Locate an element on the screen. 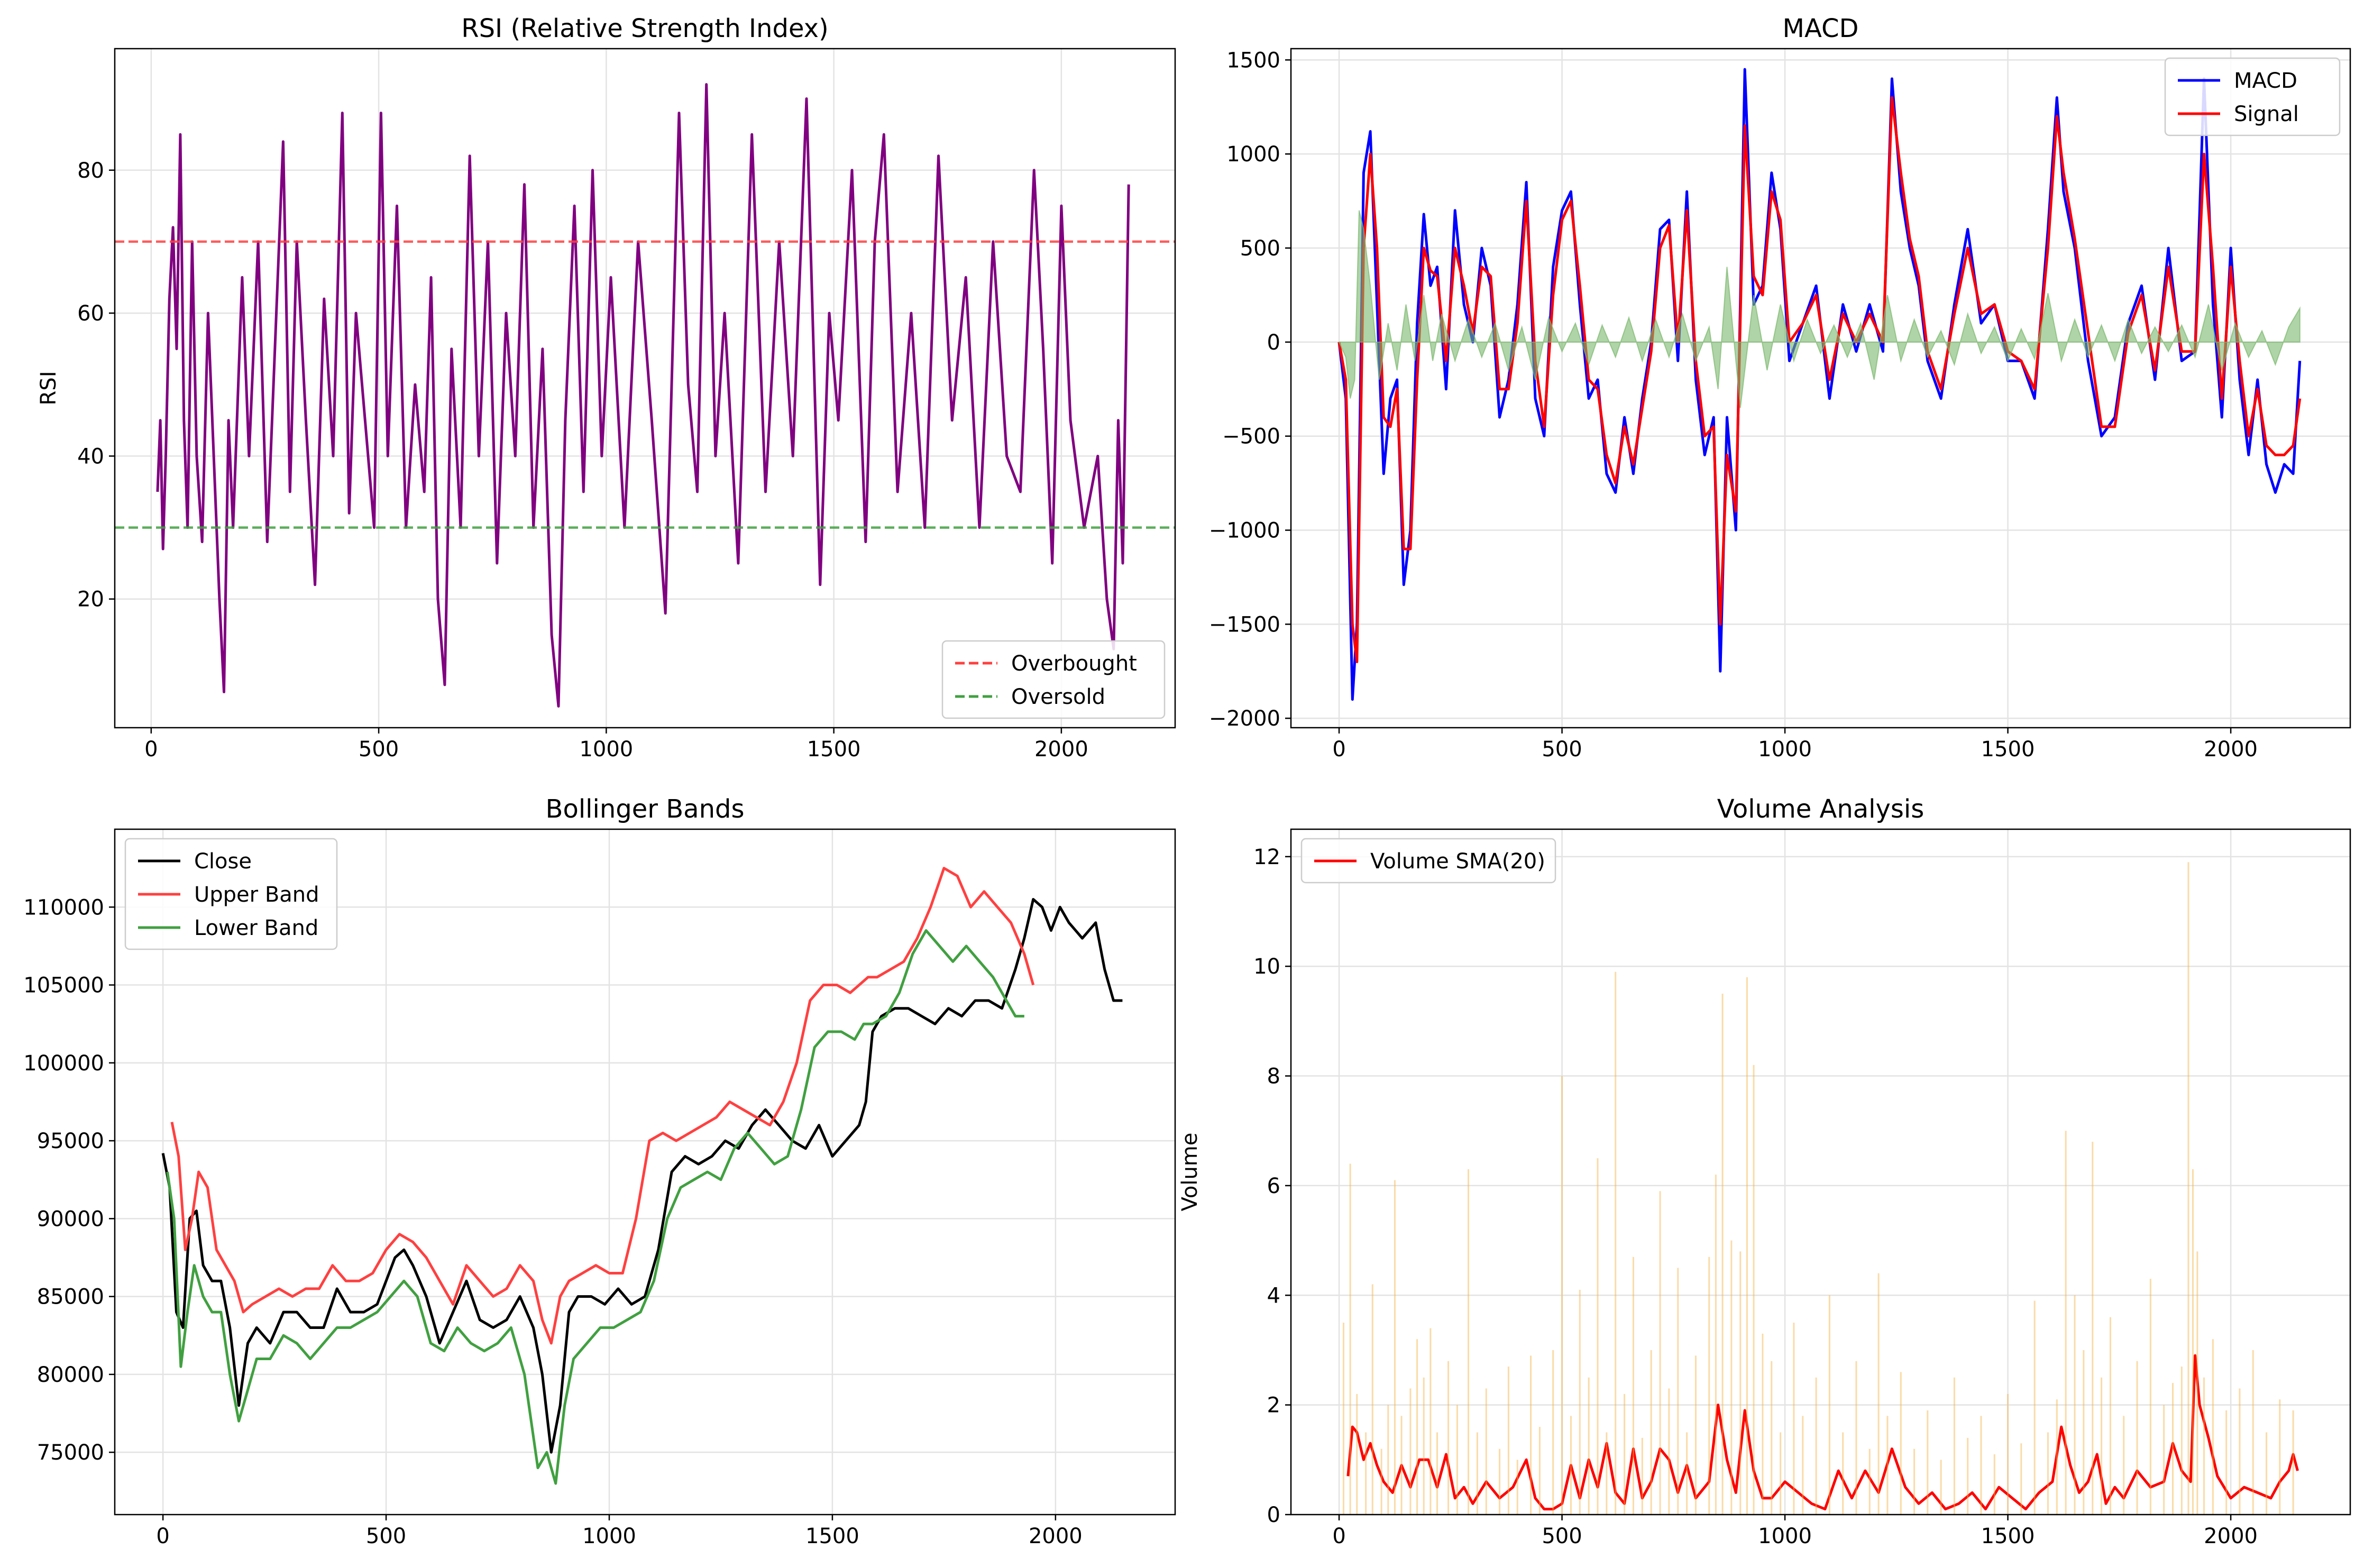  y-tick-label: 8 is located at coordinates (1273, 1077).